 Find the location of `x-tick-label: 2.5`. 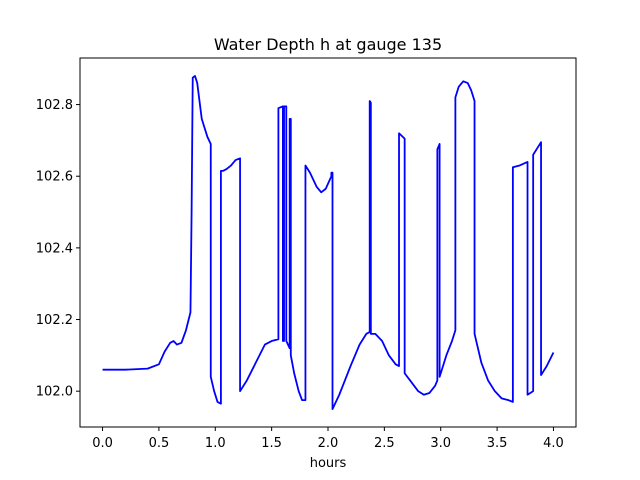

x-tick-label: 2.5 is located at coordinates (384, 443).